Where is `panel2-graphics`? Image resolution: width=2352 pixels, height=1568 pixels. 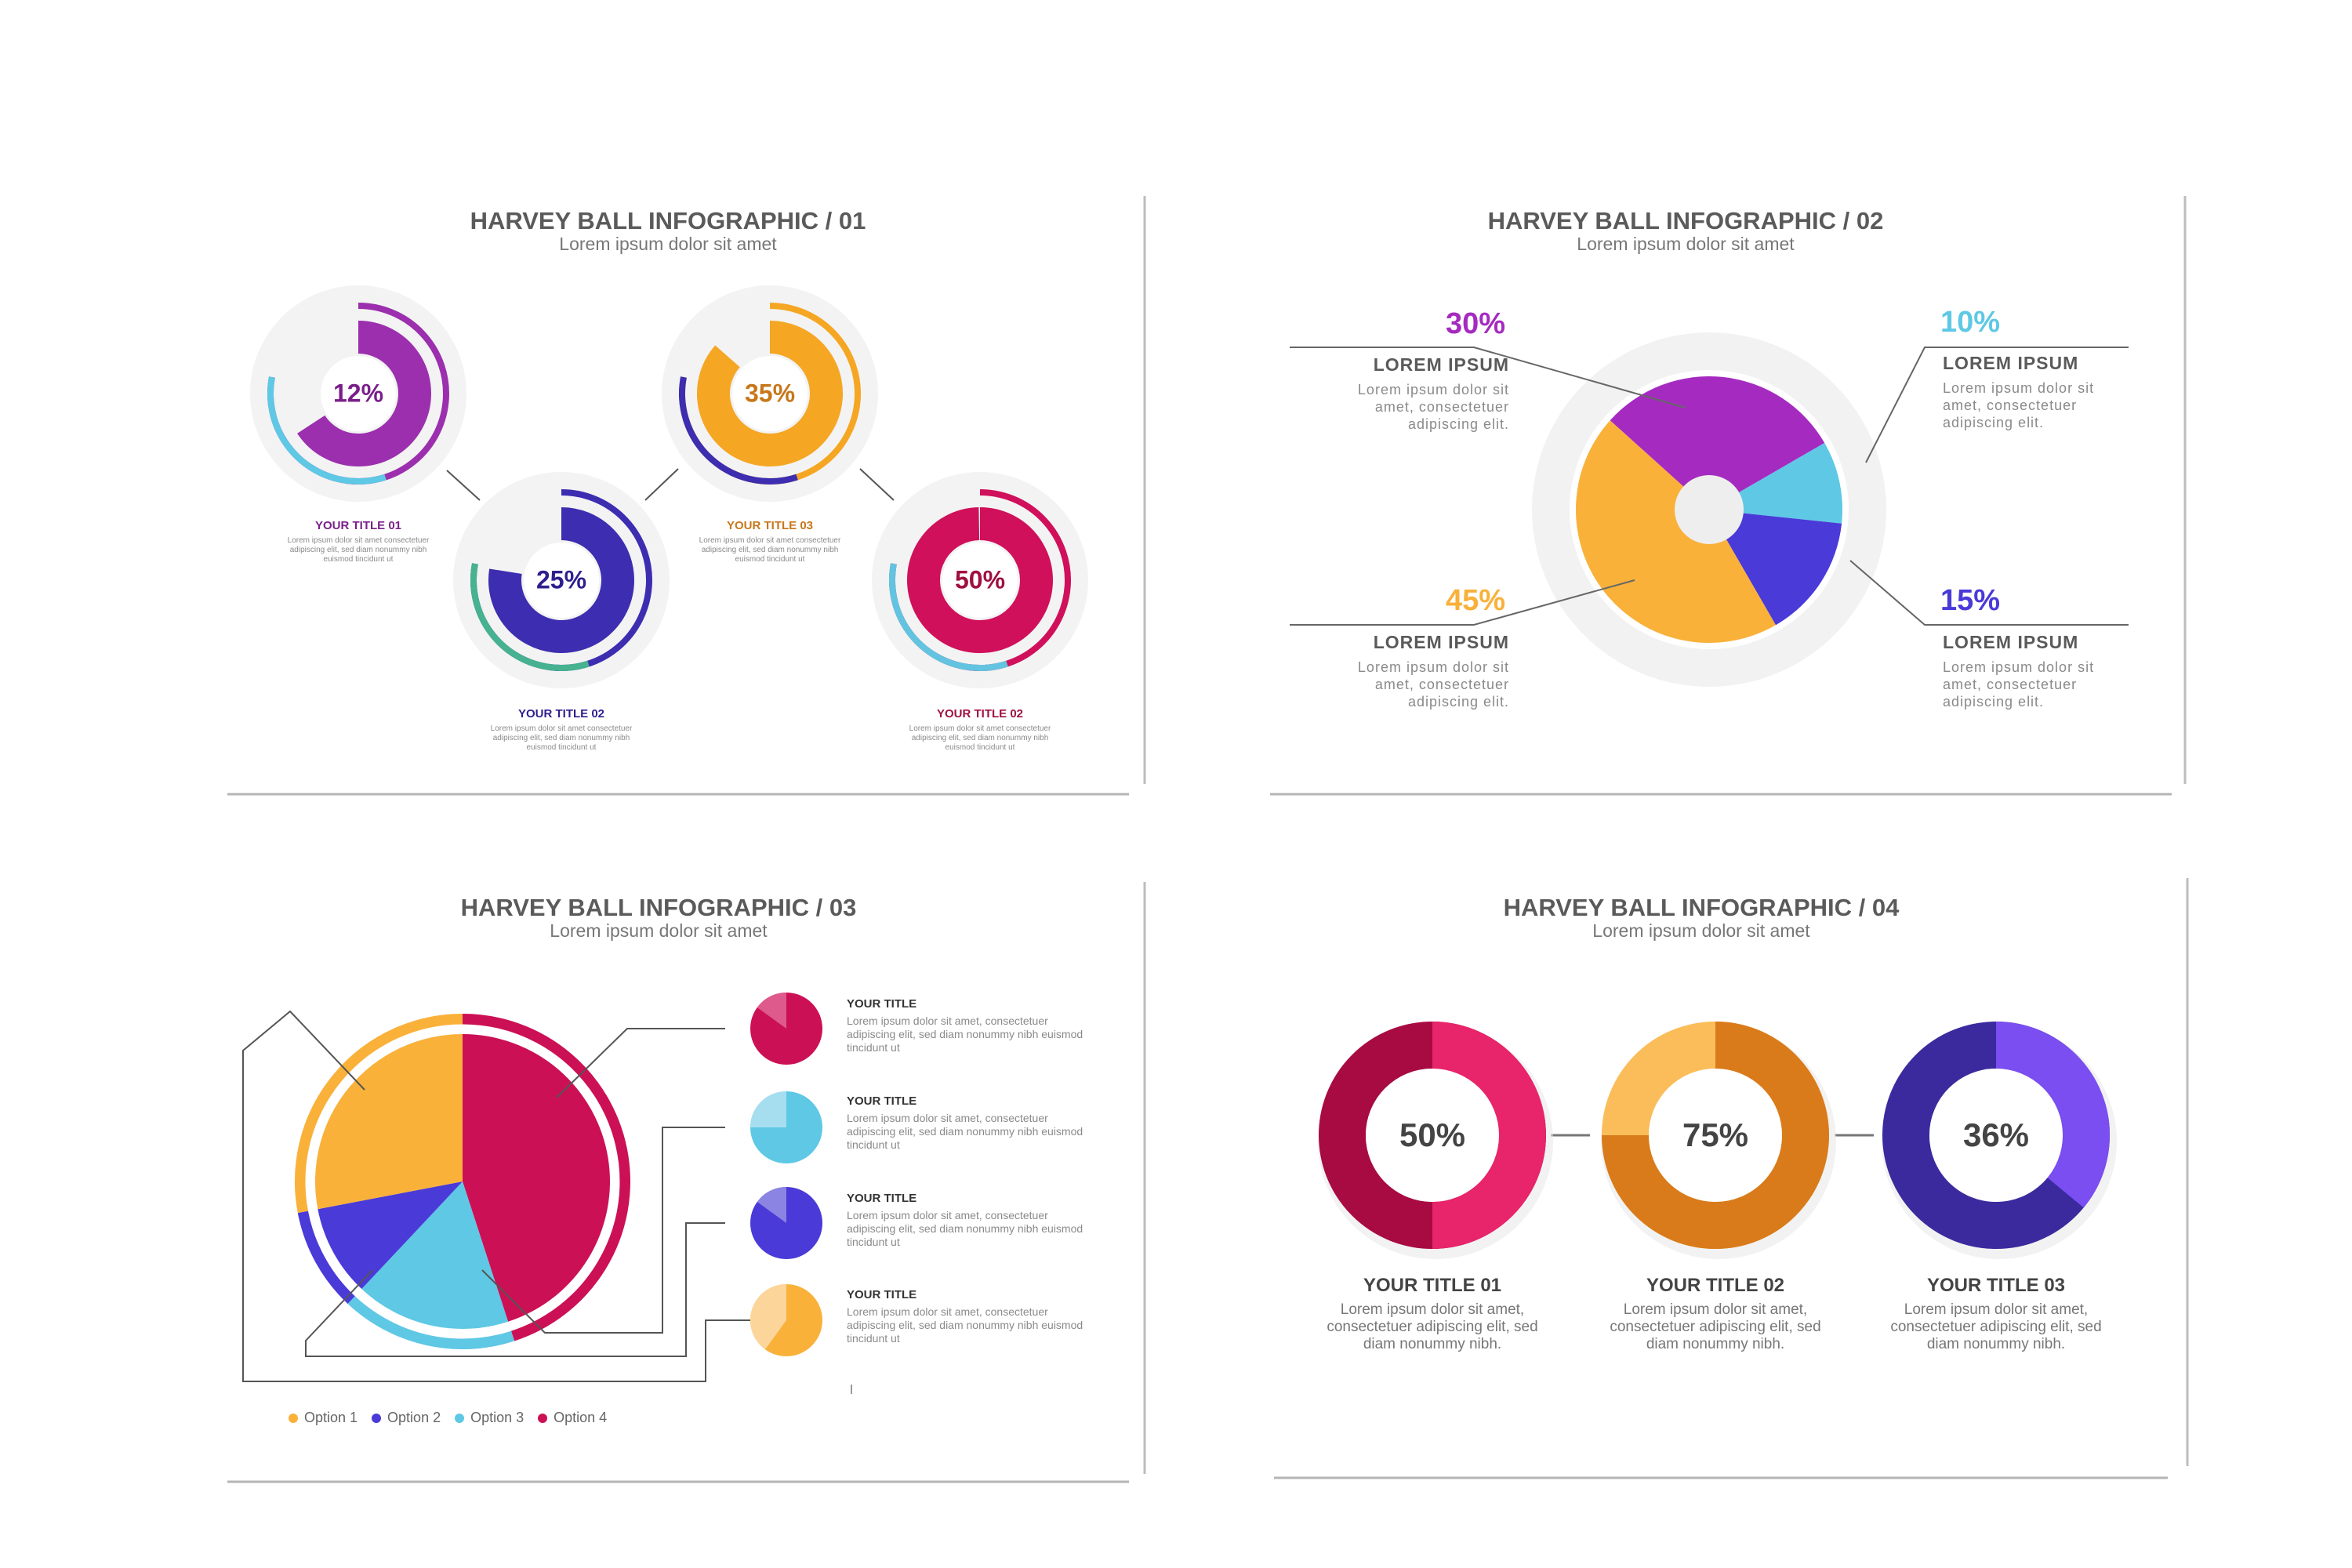 panel2-graphics is located at coordinates (1729, 496).